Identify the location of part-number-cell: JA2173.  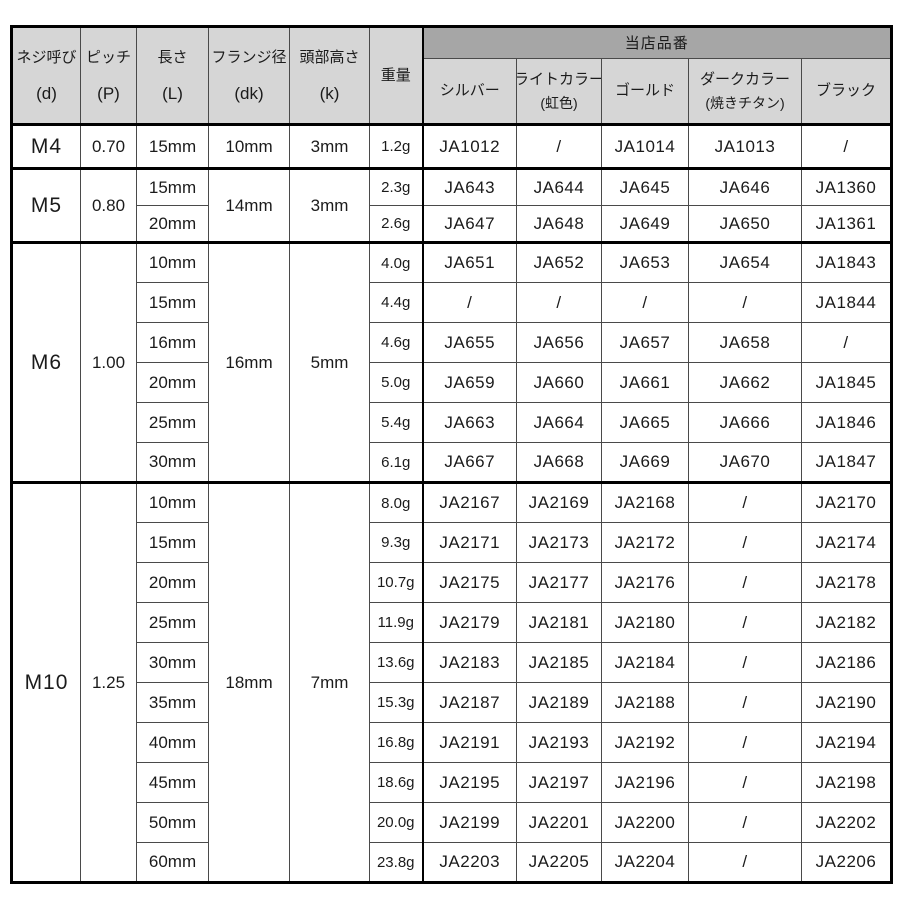
(559, 542).